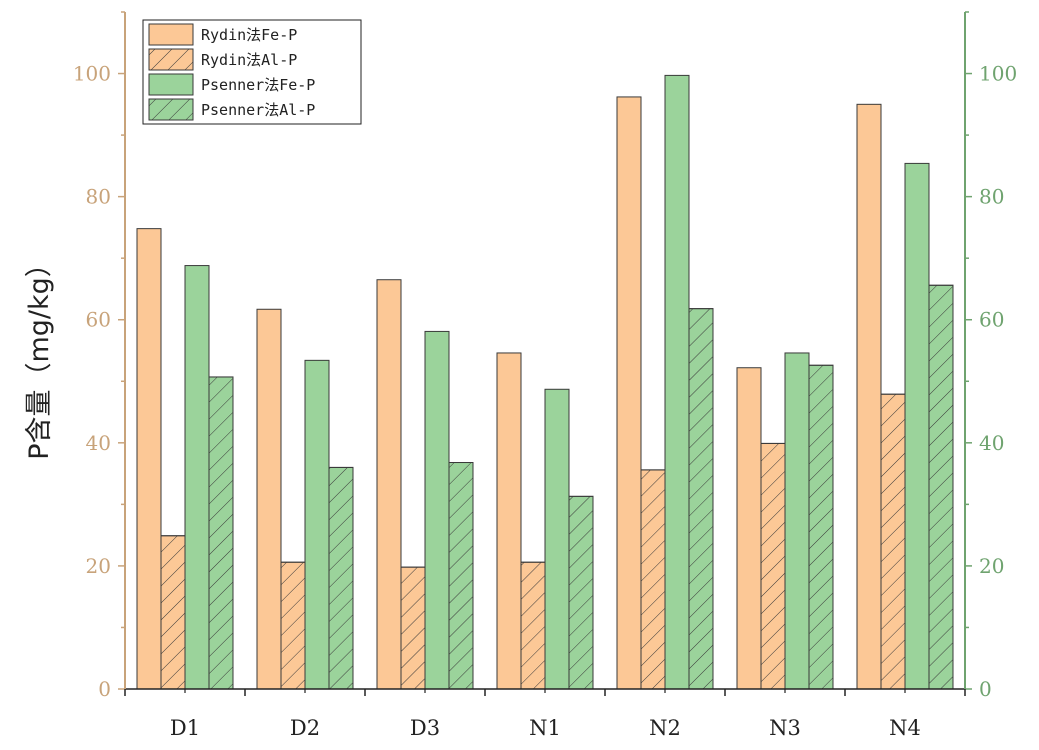  Describe the element at coordinates (104, 689) in the screenshot. I see `left-tick-label: 0` at that location.